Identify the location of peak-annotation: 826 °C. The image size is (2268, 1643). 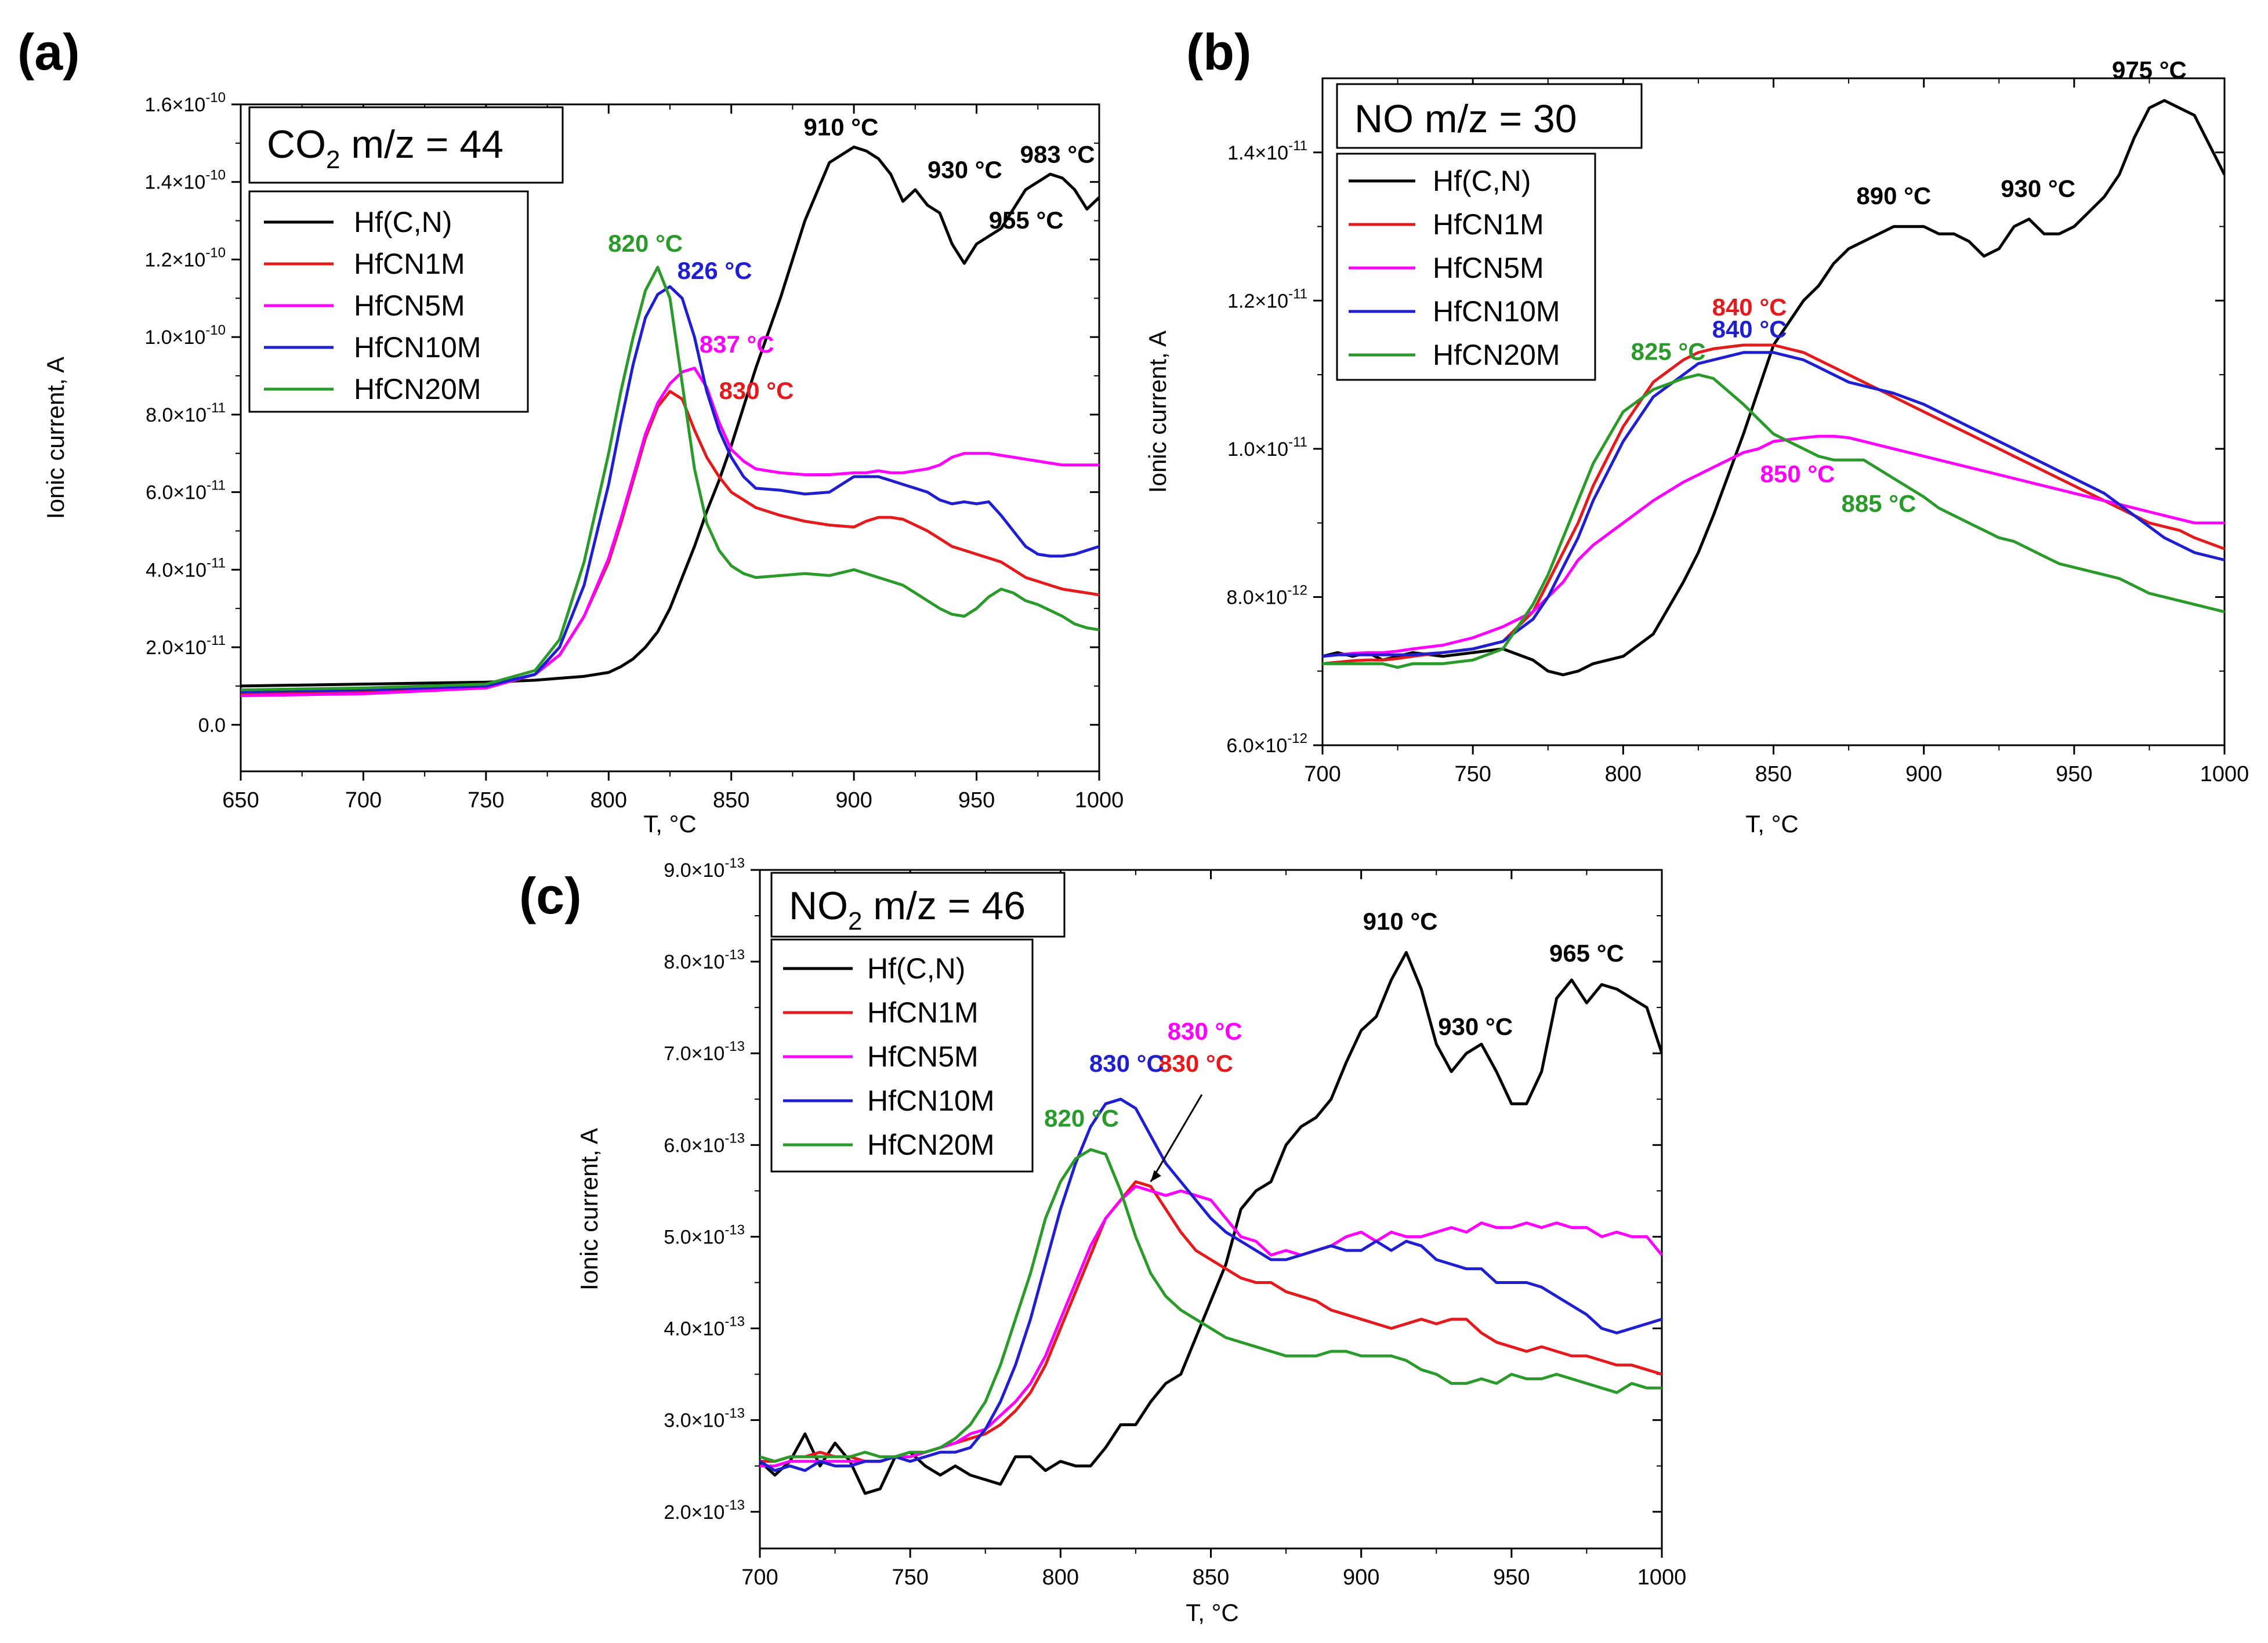
(715, 271).